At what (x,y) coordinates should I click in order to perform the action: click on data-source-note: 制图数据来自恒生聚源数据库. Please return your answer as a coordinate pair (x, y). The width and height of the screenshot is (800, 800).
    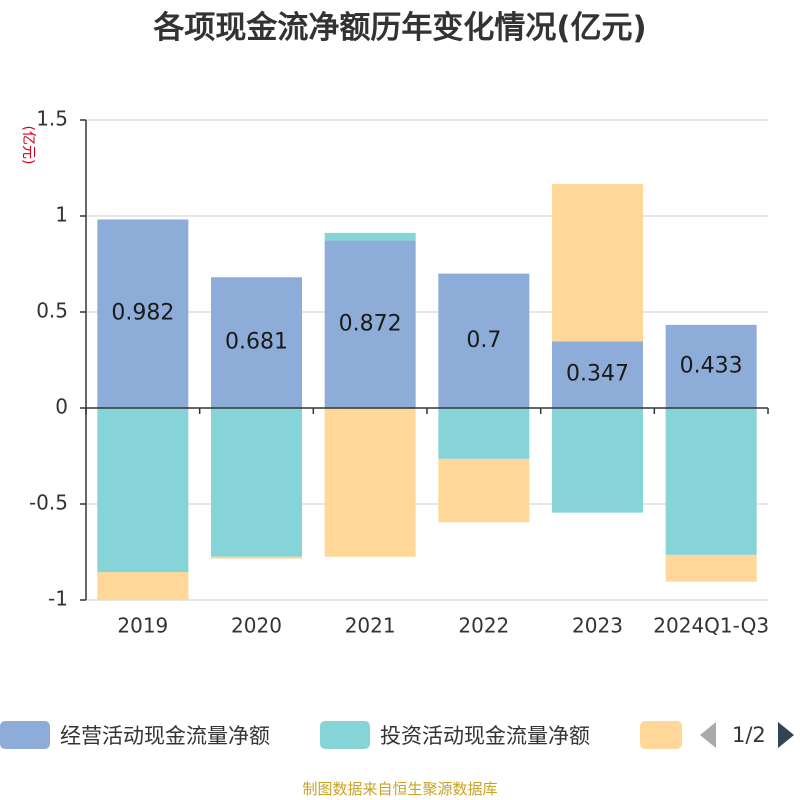
    Looking at the image, I should click on (400, 789).